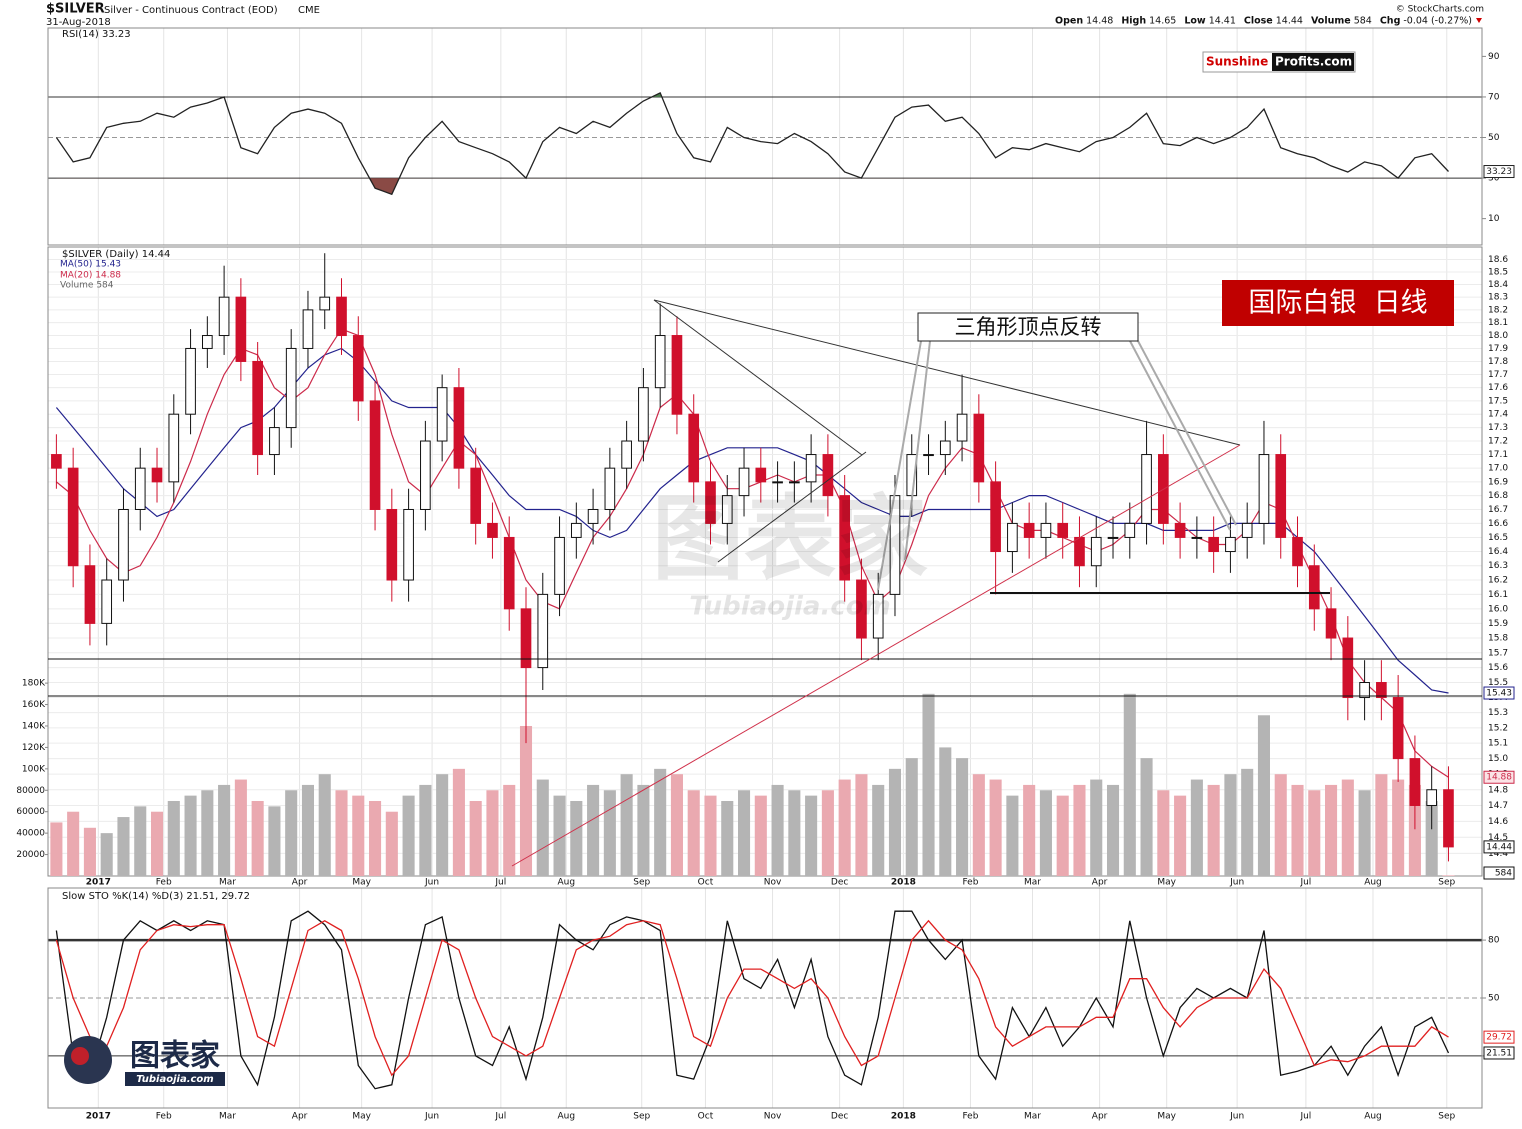 This screenshot has width=1522, height=1129. Describe the element at coordinates (1498, 838) in the screenshot. I see `y-tick-label: 14.5` at that location.